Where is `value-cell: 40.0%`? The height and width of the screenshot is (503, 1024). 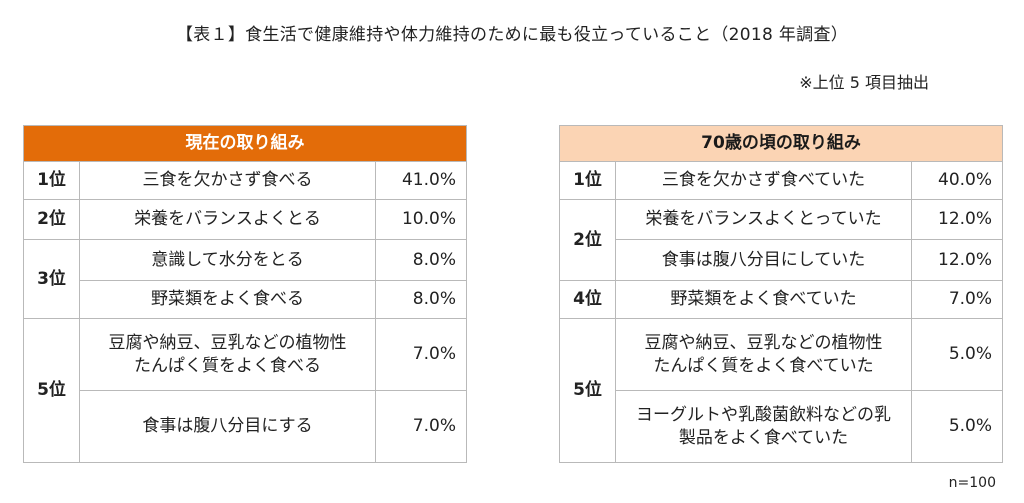
value-cell: 40.0% is located at coordinates (957, 180).